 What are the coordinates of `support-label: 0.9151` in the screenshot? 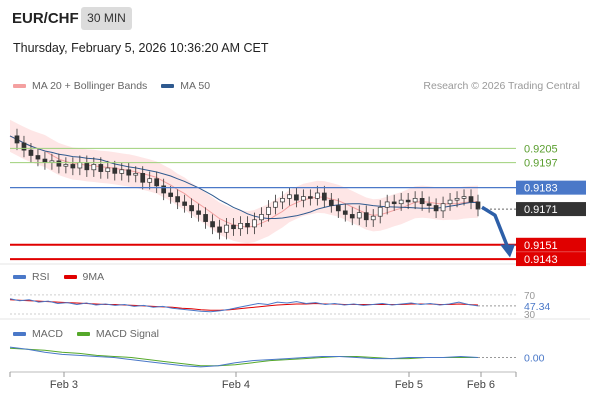 It's located at (541, 246).